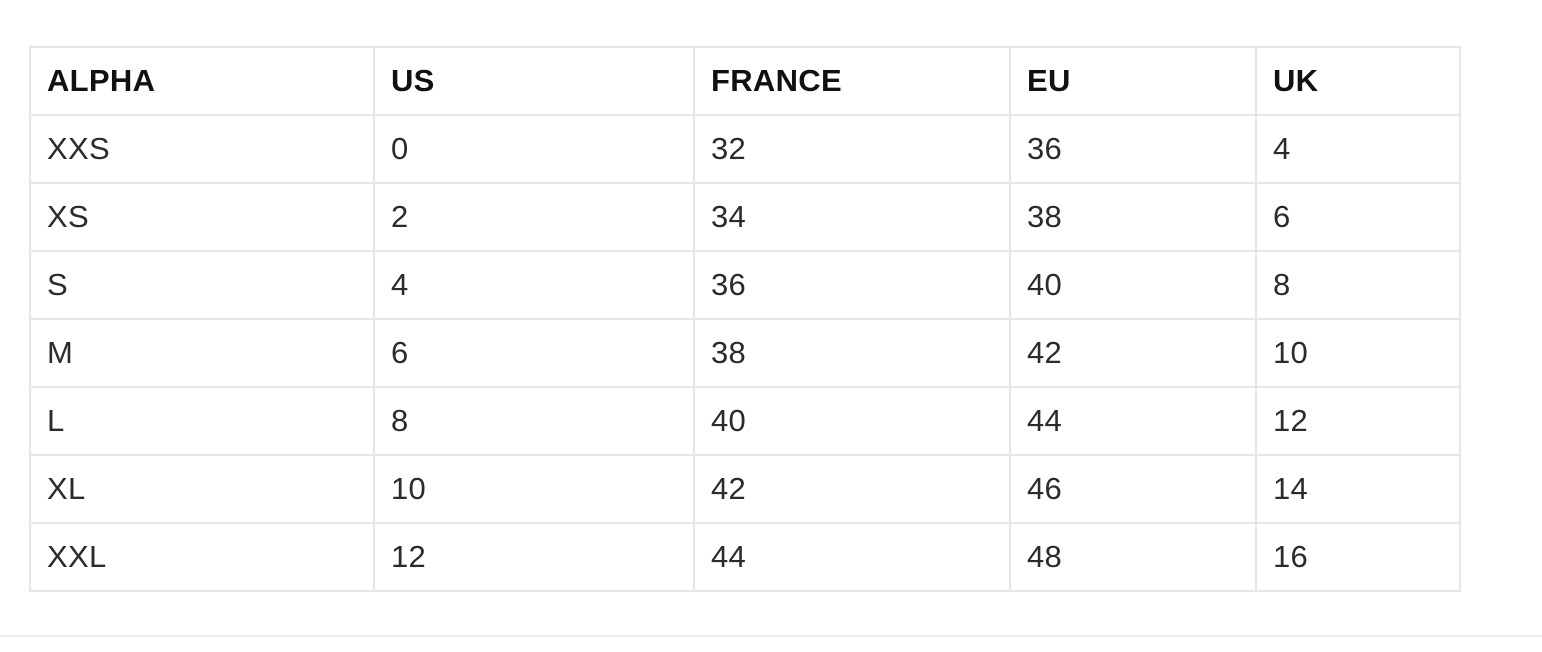 The width and height of the screenshot is (1542, 652). What do you see at coordinates (202, 557) in the screenshot?
I see `cell-alpha: XXL` at bounding box center [202, 557].